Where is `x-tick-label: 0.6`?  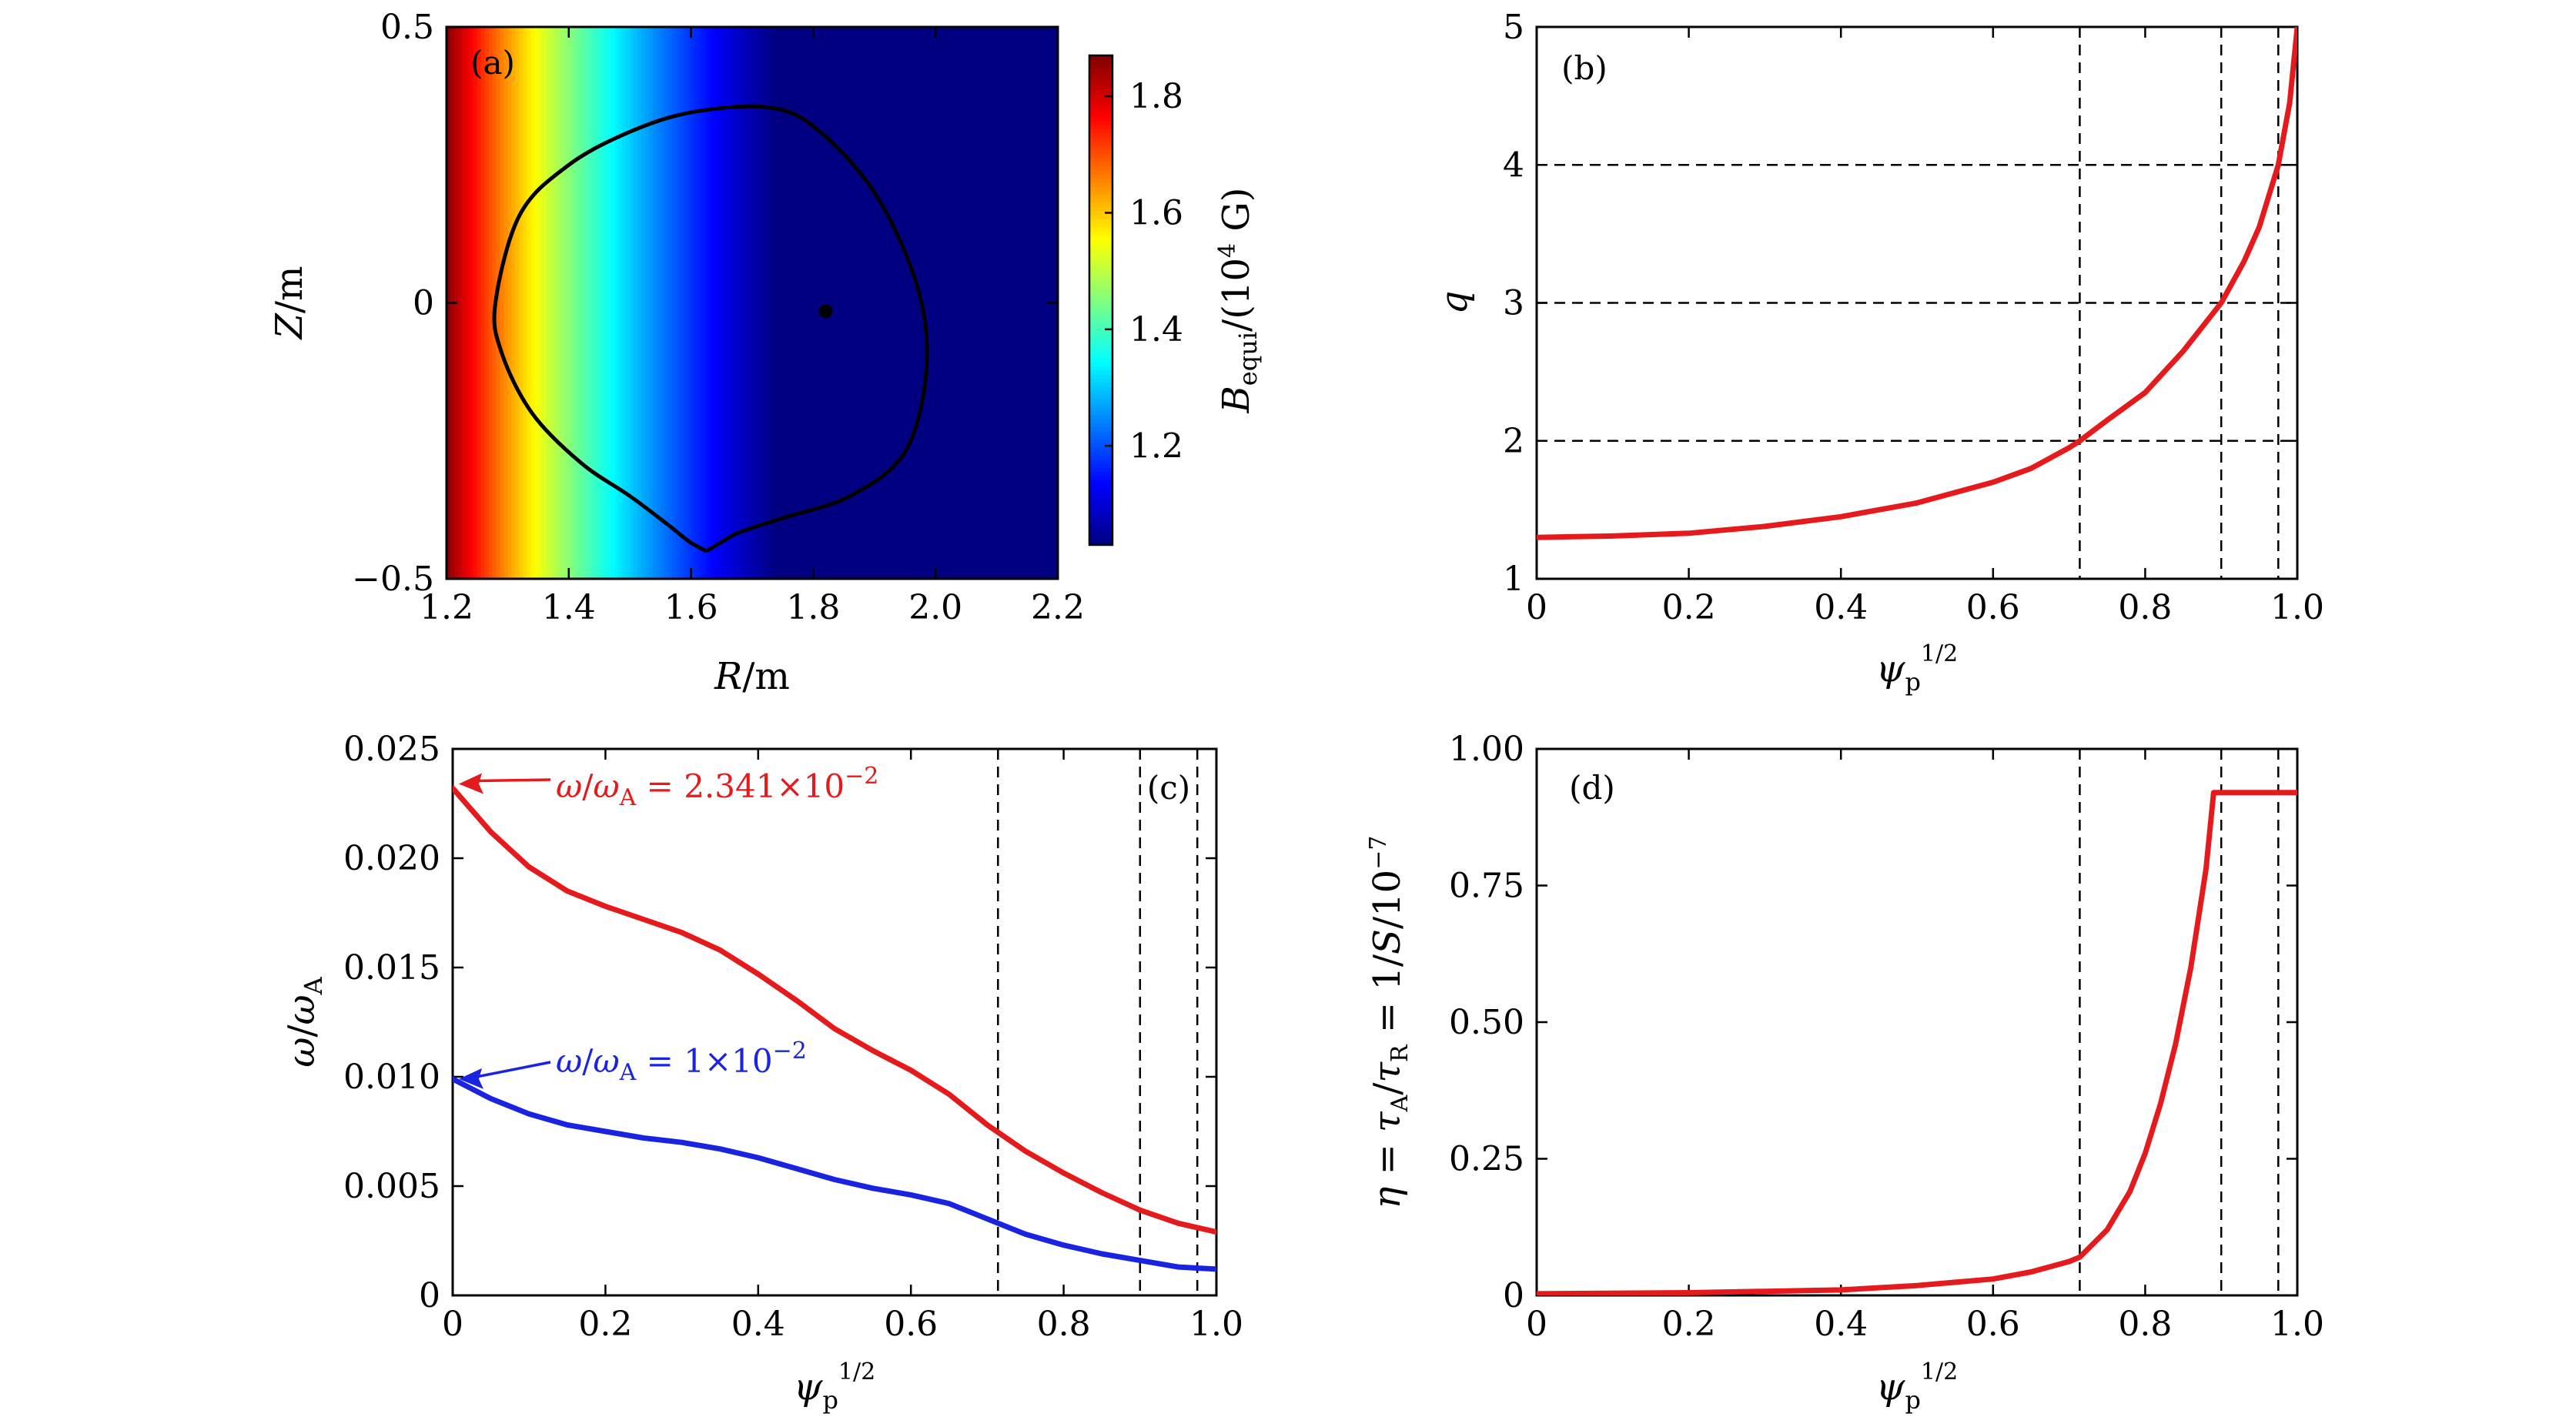 x-tick-label: 0.6 is located at coordinates (911, 1324).